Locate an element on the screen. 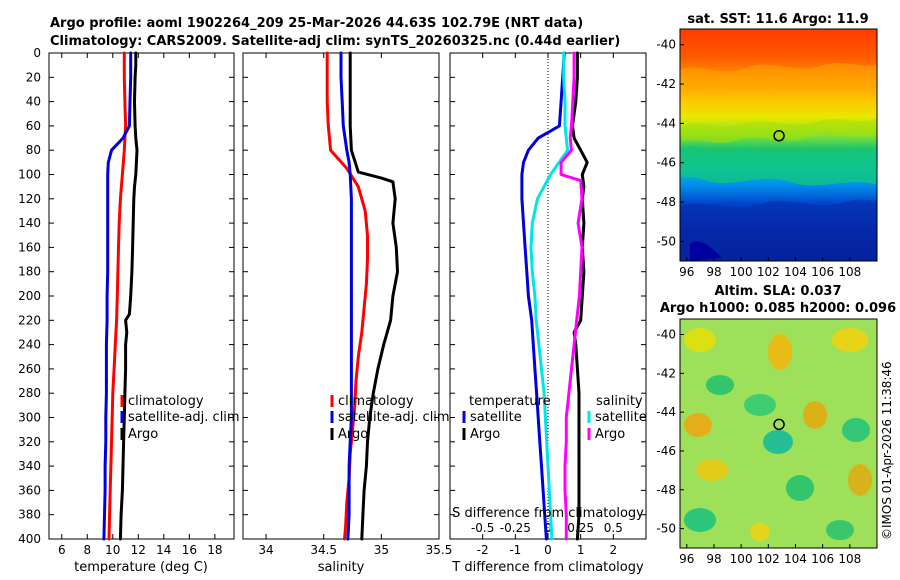 Image resolution: width=900 pixels, height=580 pixels. series-satellite-adj-clim is located at coordinates (117, 296).